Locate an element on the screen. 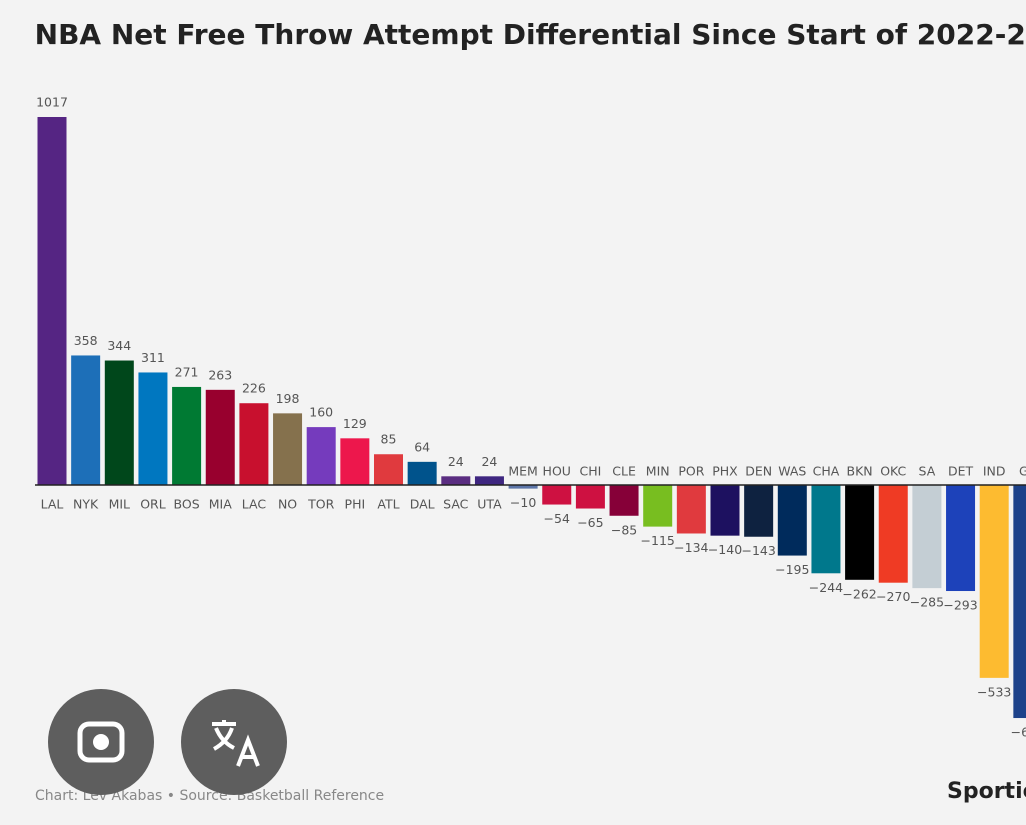  x-tick-label: CHA is located at coordinates (826, 471).